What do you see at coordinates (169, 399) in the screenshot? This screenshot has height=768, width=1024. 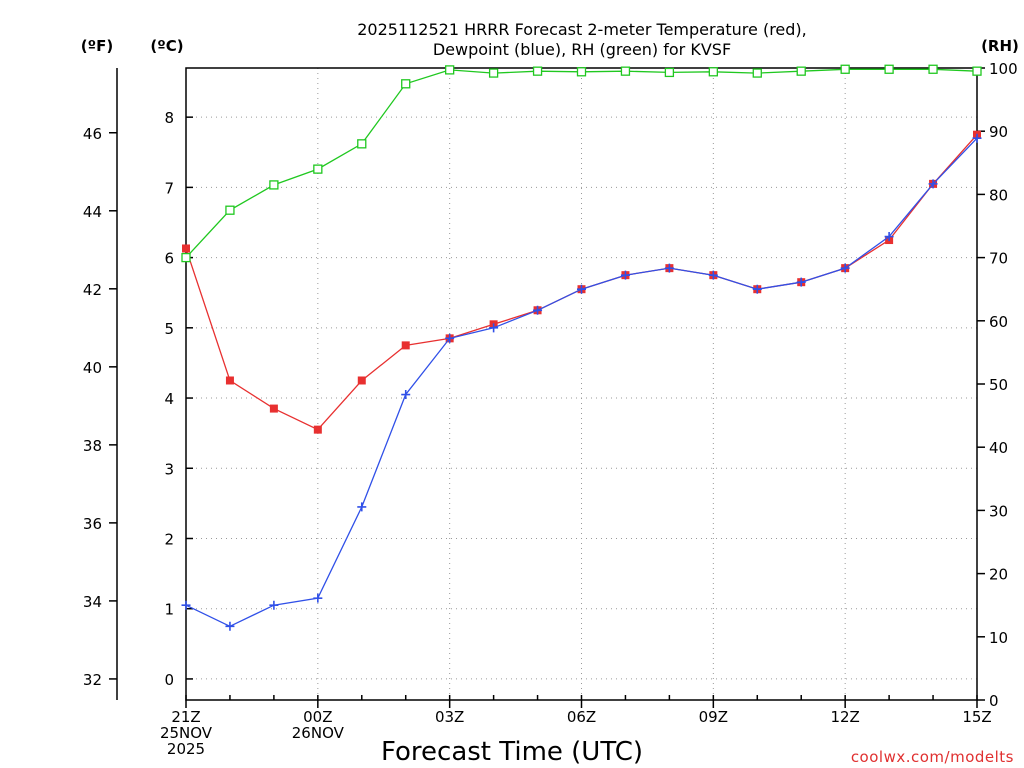 I see `celsius-tick-label: 4` at bounding box center [169, 399].